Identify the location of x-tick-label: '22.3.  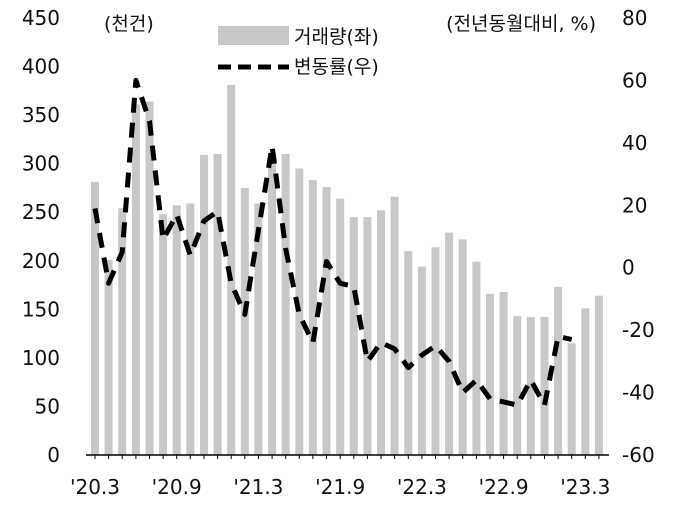
(422, 487).